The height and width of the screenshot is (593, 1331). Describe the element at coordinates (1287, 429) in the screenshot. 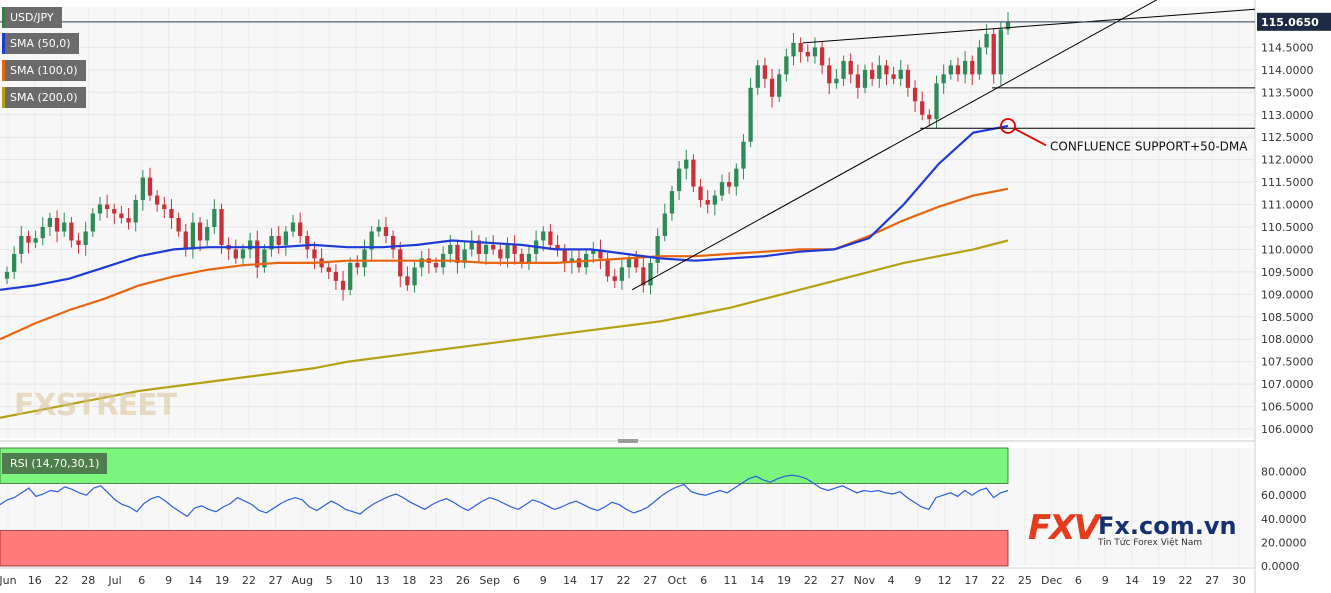

I see `y-tick-label: 106.0000` at that location.